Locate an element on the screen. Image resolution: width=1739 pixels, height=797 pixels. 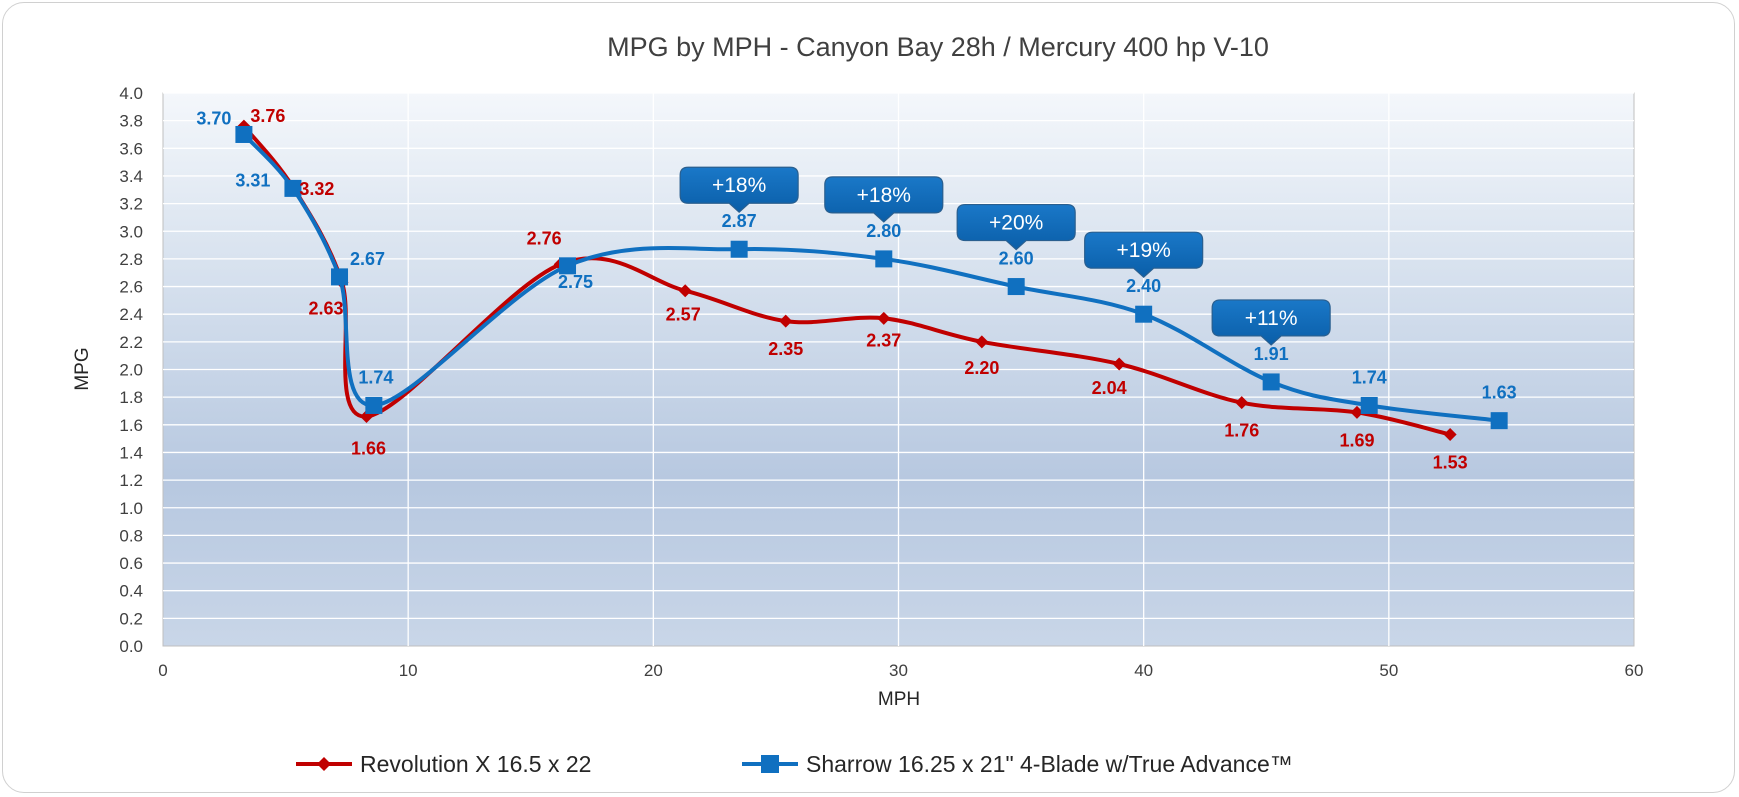
y-tick-label: 3.8 is located at coordinates (131, 121).